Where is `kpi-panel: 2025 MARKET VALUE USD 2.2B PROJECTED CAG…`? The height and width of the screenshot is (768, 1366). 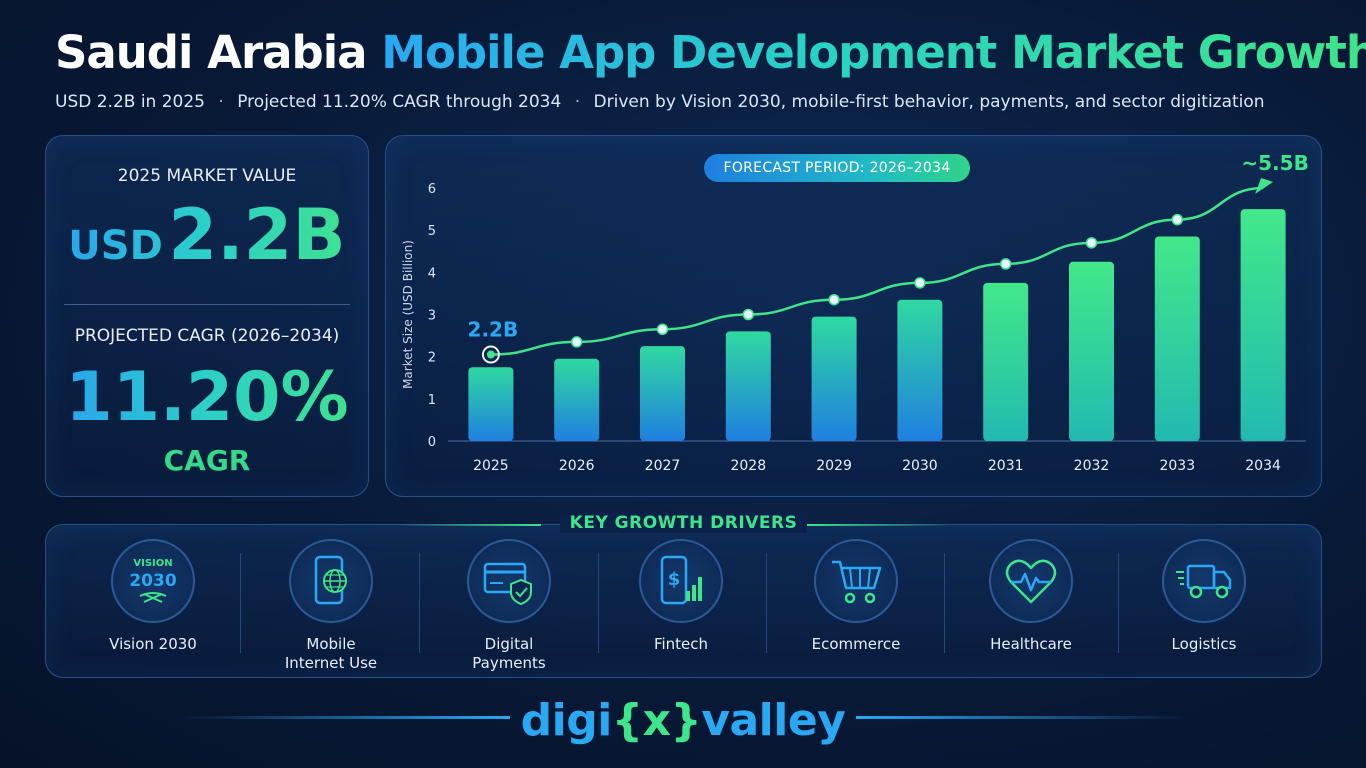 kpi-panel: 2025 MARKET VALUE USD 2.2B PROJECTED CAG… is located at coordinates (207, 316).